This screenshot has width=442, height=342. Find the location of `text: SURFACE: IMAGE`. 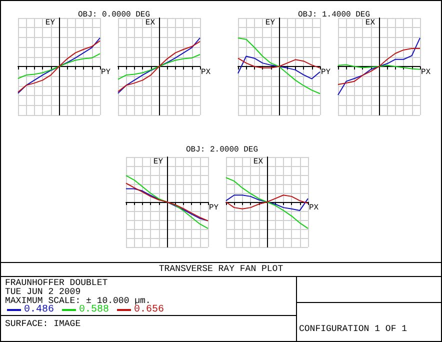

text: SURFACE: IMAGE is located at coordinates (43, 324).